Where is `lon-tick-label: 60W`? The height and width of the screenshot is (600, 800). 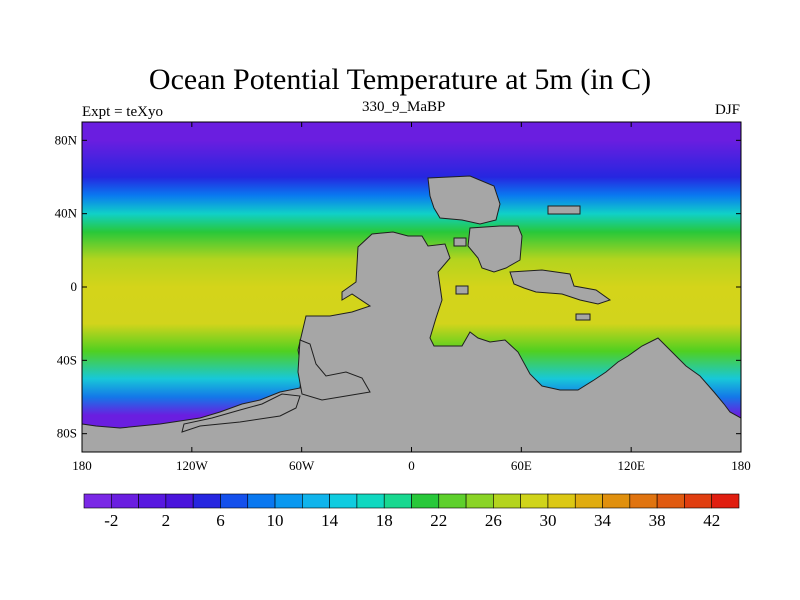
lon-tick-label: 60W is located at coordinates (302, 465).